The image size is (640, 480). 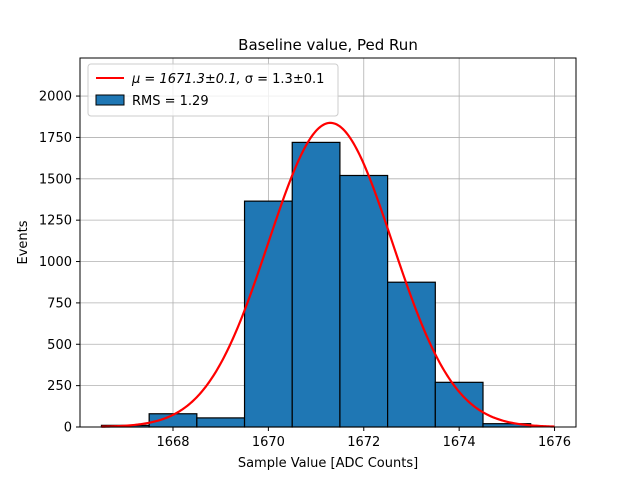 I want to click on y-axis-label: Events, so click(x=23, y=242).